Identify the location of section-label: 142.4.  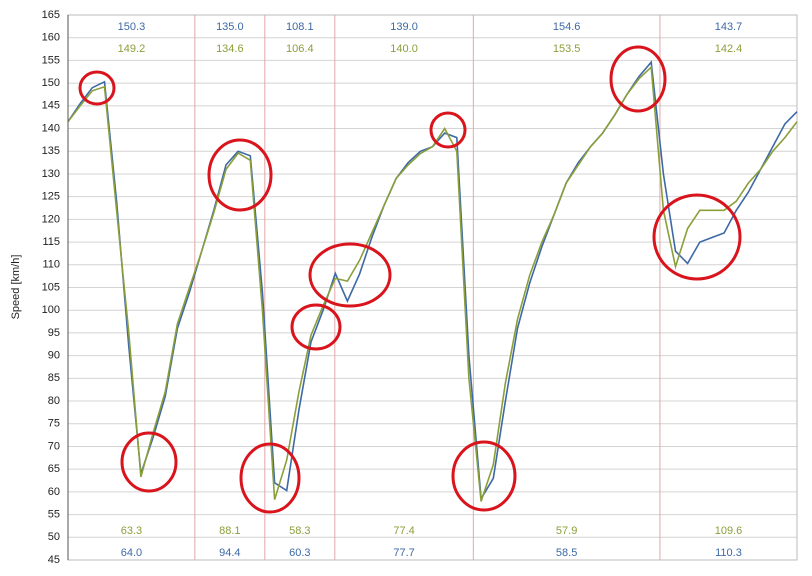
(729, 49).